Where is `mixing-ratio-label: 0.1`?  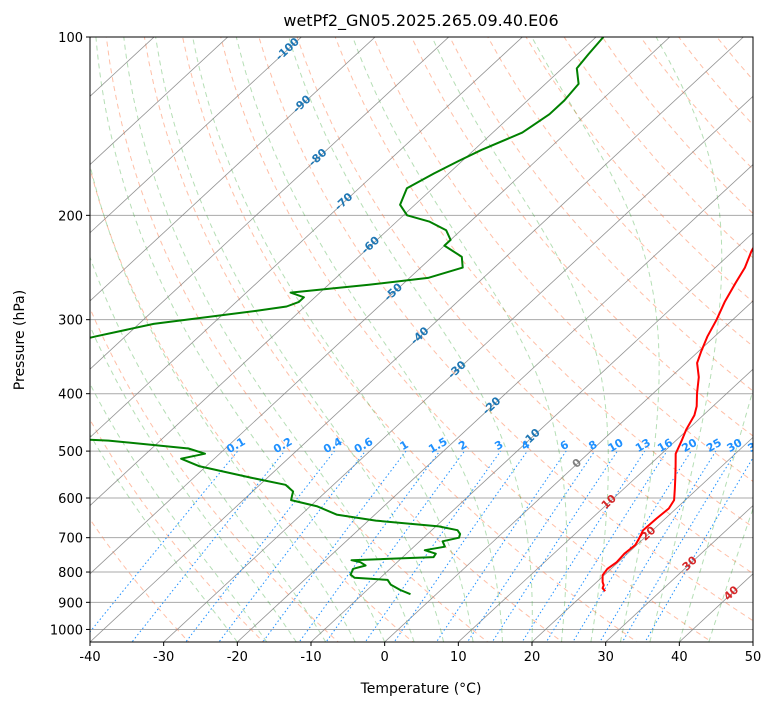
mixing-ratio-label: 0.1 is located at coordinates (235, 445).